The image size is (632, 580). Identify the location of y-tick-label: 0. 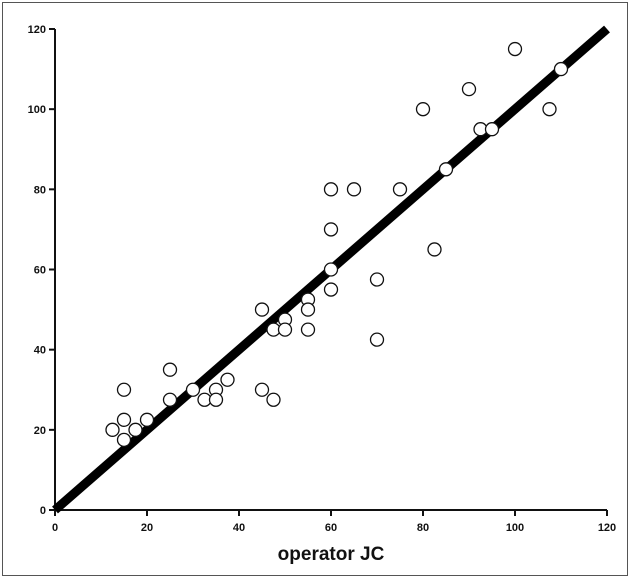
(43, 511).